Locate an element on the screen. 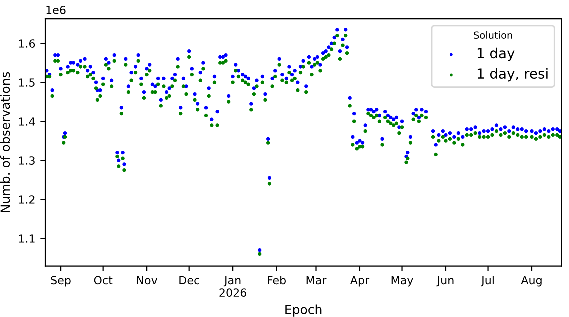 The height and width of the screenshot is (317, 569). x-tick-label: Dec is located at coordinates (190, 280).